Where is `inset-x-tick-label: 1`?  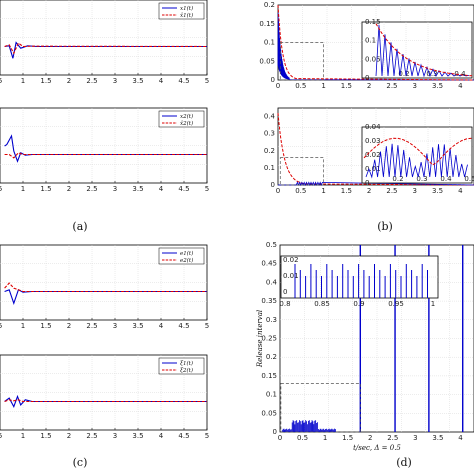 inset-x-tick-label: 1 is located at coordinates (433, 304).